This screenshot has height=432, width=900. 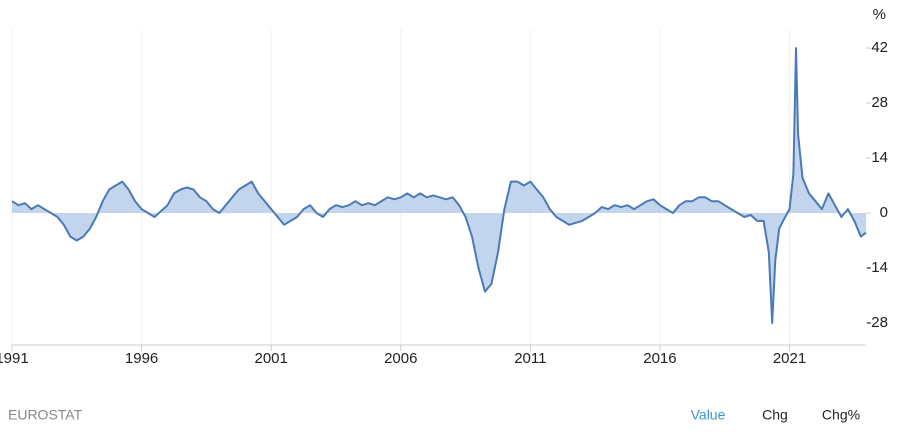 I want to click on x-tick-label: 1991, so click(x=14, y=358).